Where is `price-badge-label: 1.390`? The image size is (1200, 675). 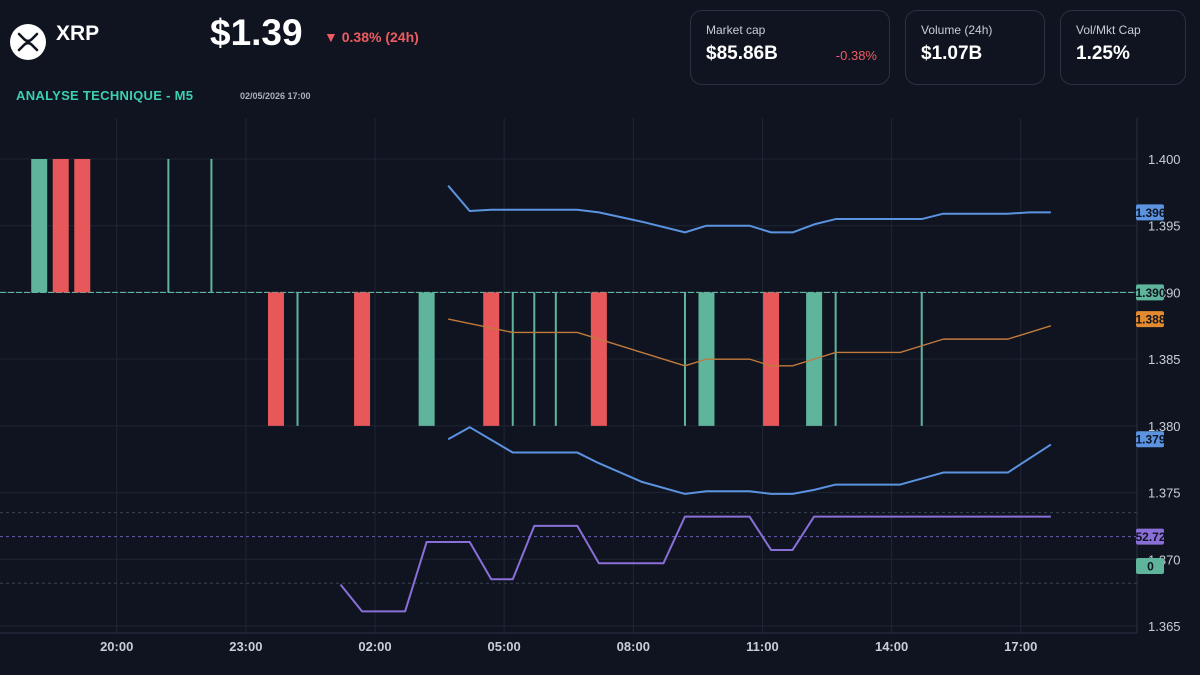
price-badge-label: 1.390 is located at coordinates (1150, 293).